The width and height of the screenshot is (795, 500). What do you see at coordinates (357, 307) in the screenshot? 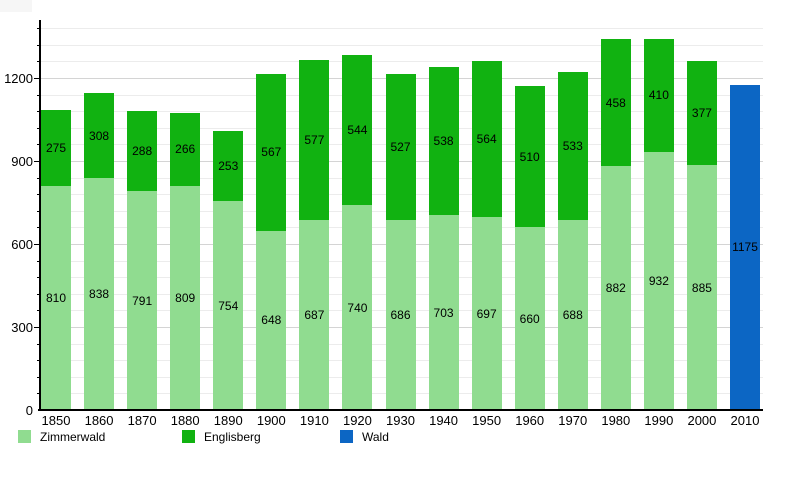
I see `bar-segment-zimmerwald: 740` at bounding box center [357, 307].